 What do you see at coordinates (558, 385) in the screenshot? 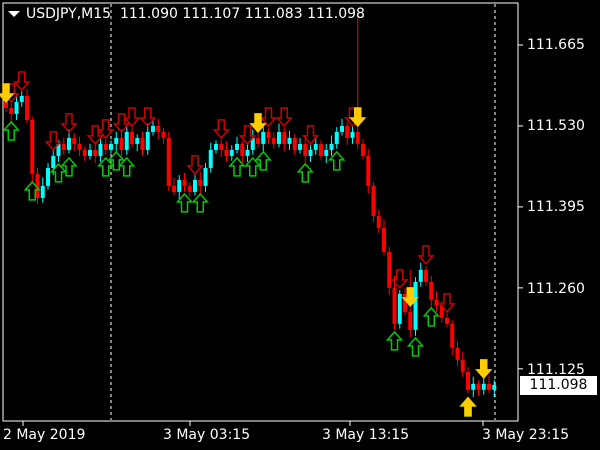
I see `current-price-label: 111.098` at bounding box center [558, 385].